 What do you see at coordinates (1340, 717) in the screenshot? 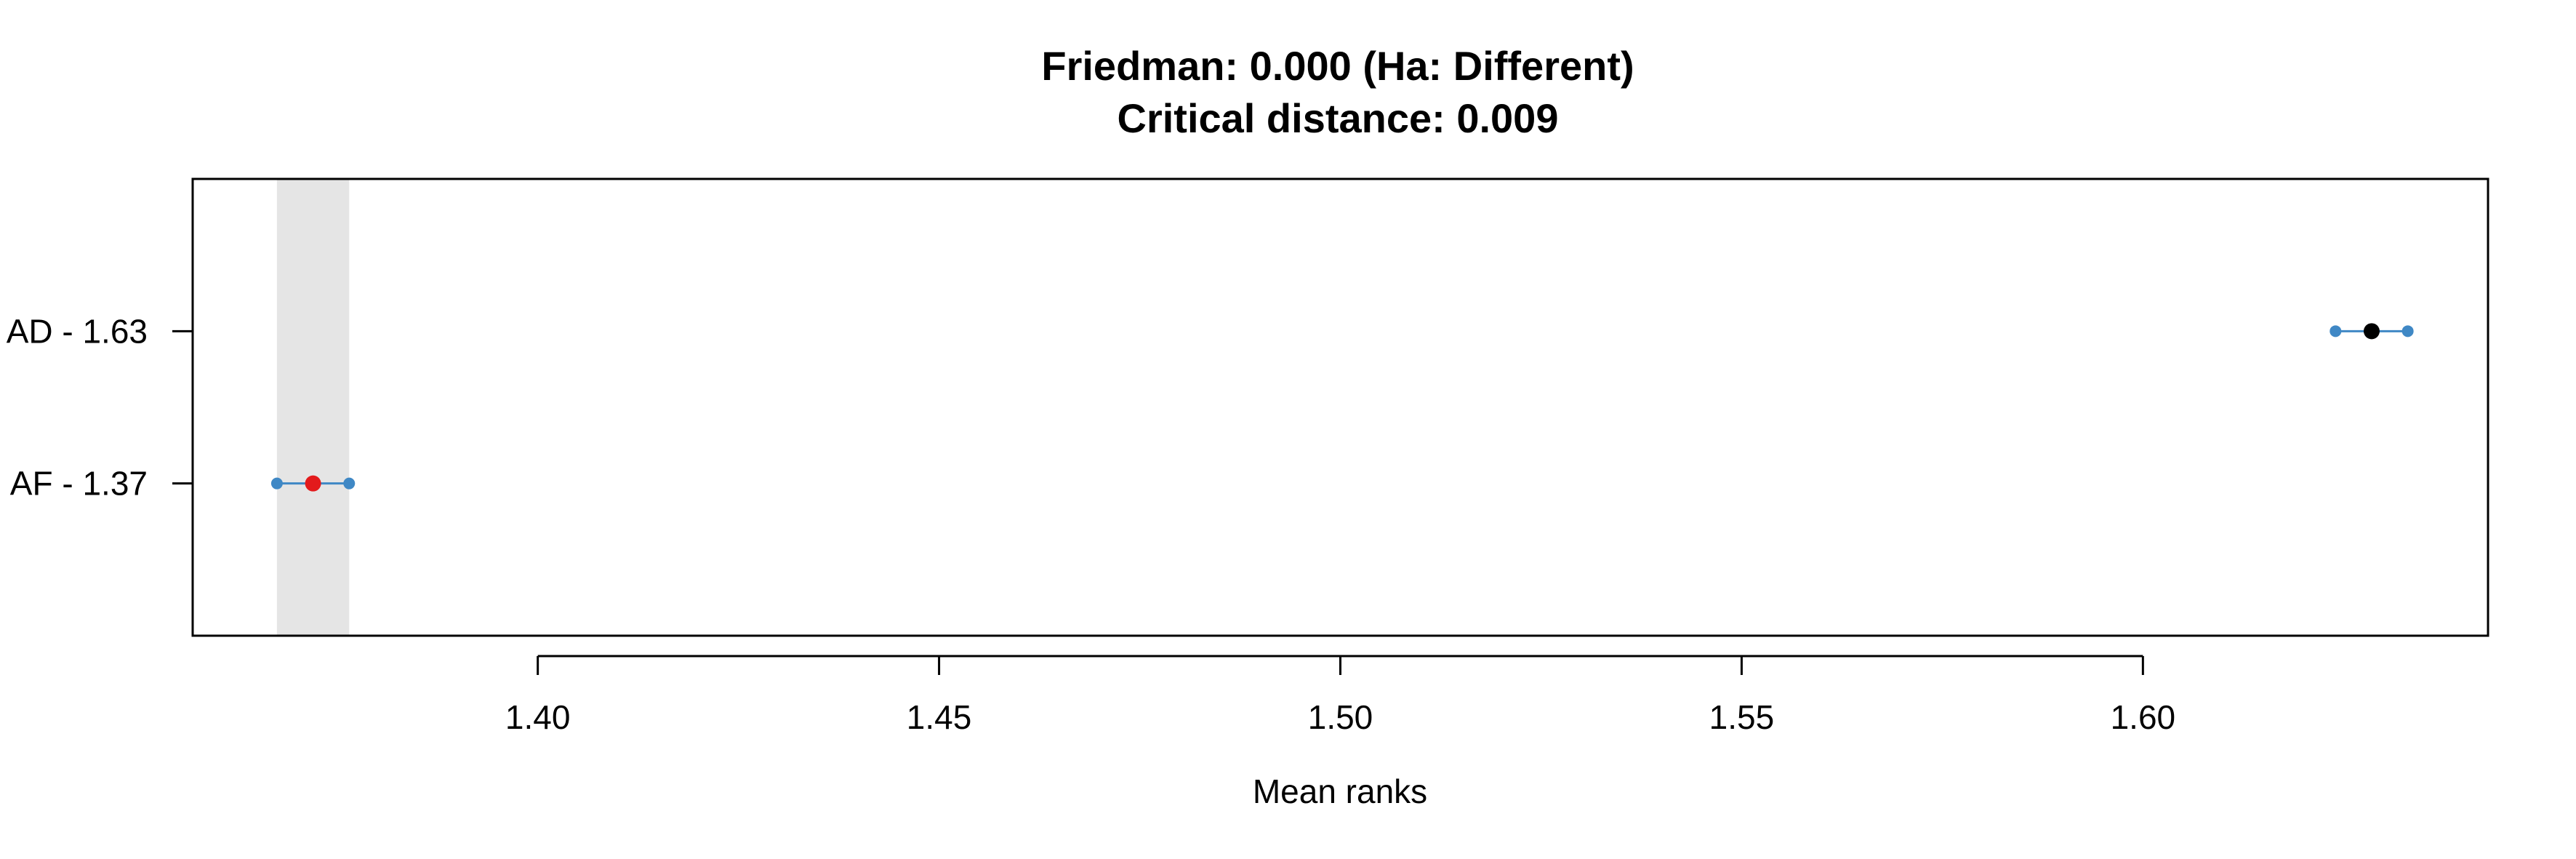
I see `x-tick-label: 1.50` at bounding box center [1340, 717].